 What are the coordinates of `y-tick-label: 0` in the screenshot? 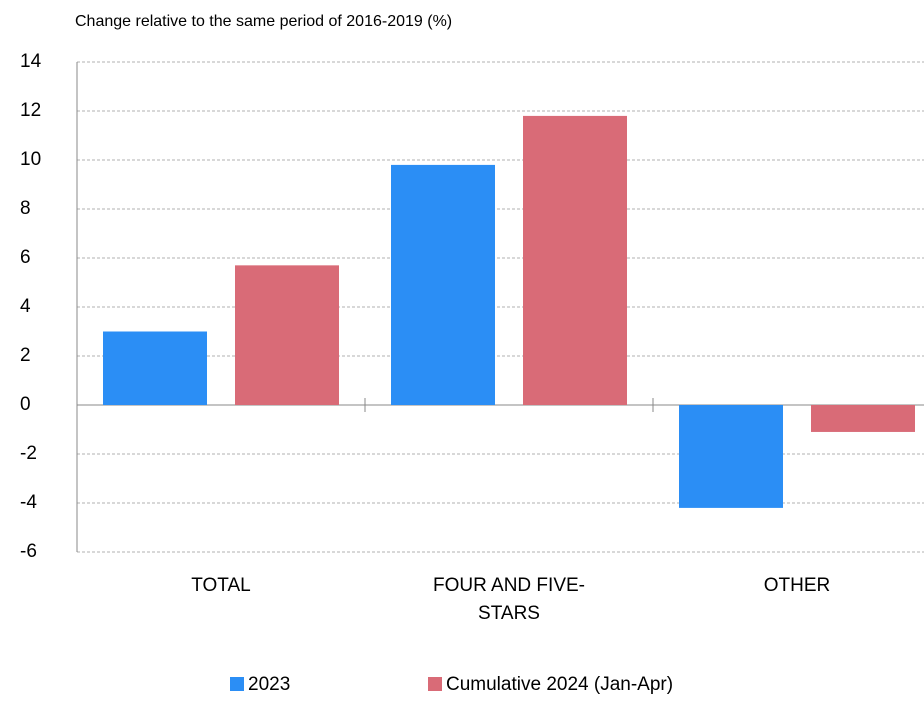 It's located at (25, 404).